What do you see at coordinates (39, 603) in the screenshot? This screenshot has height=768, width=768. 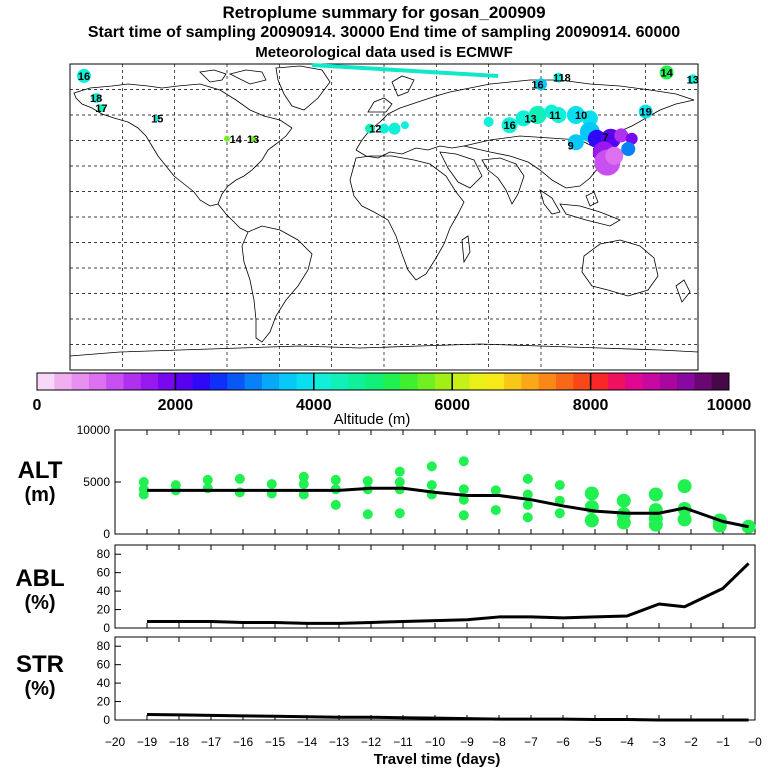 I see `abl-label-unit: (%)` at bounding box center [39, 603].